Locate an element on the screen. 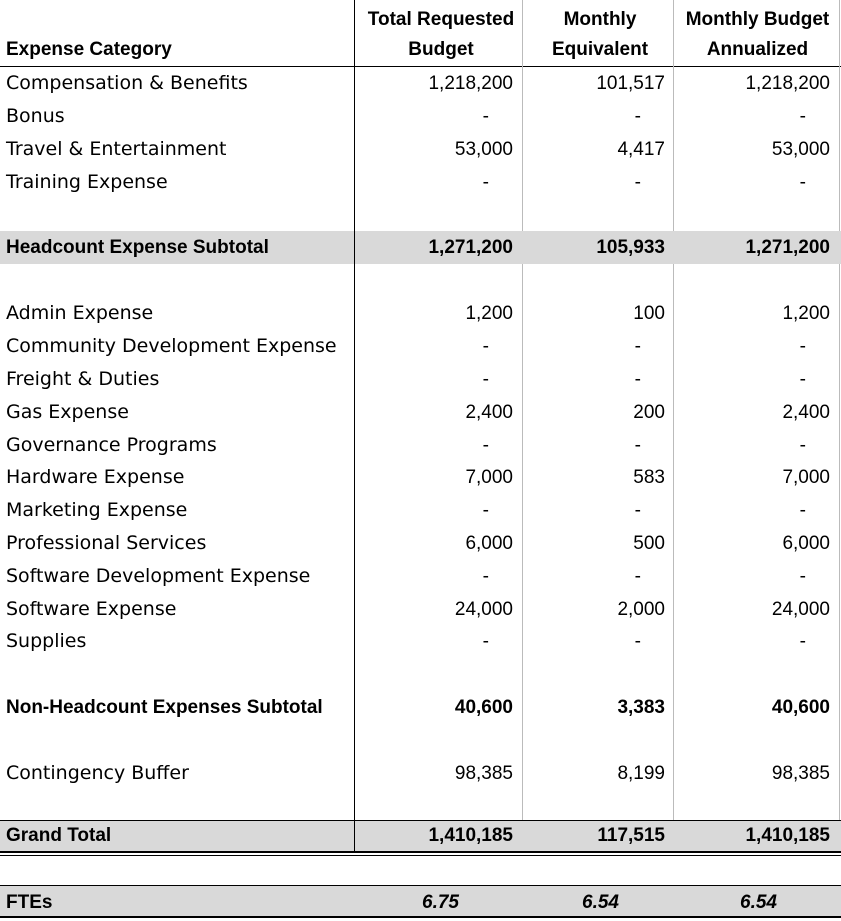  row-annualized: 2,400 is located at coordinates (806, 412).